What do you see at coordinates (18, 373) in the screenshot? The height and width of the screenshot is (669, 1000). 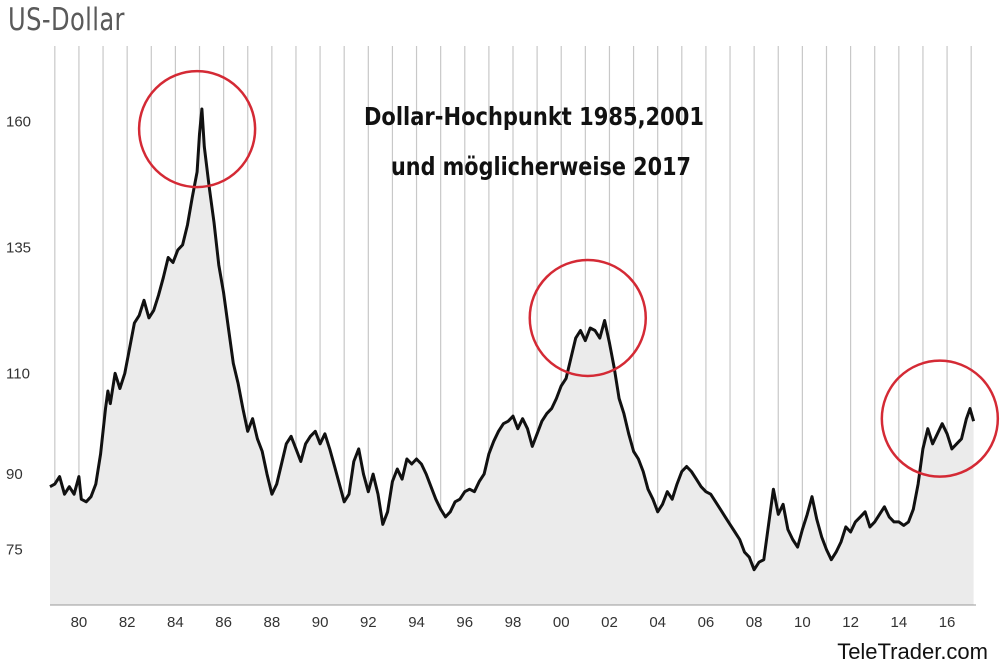 I see `y-tick-label: 110` at bounding box center [18, 373].